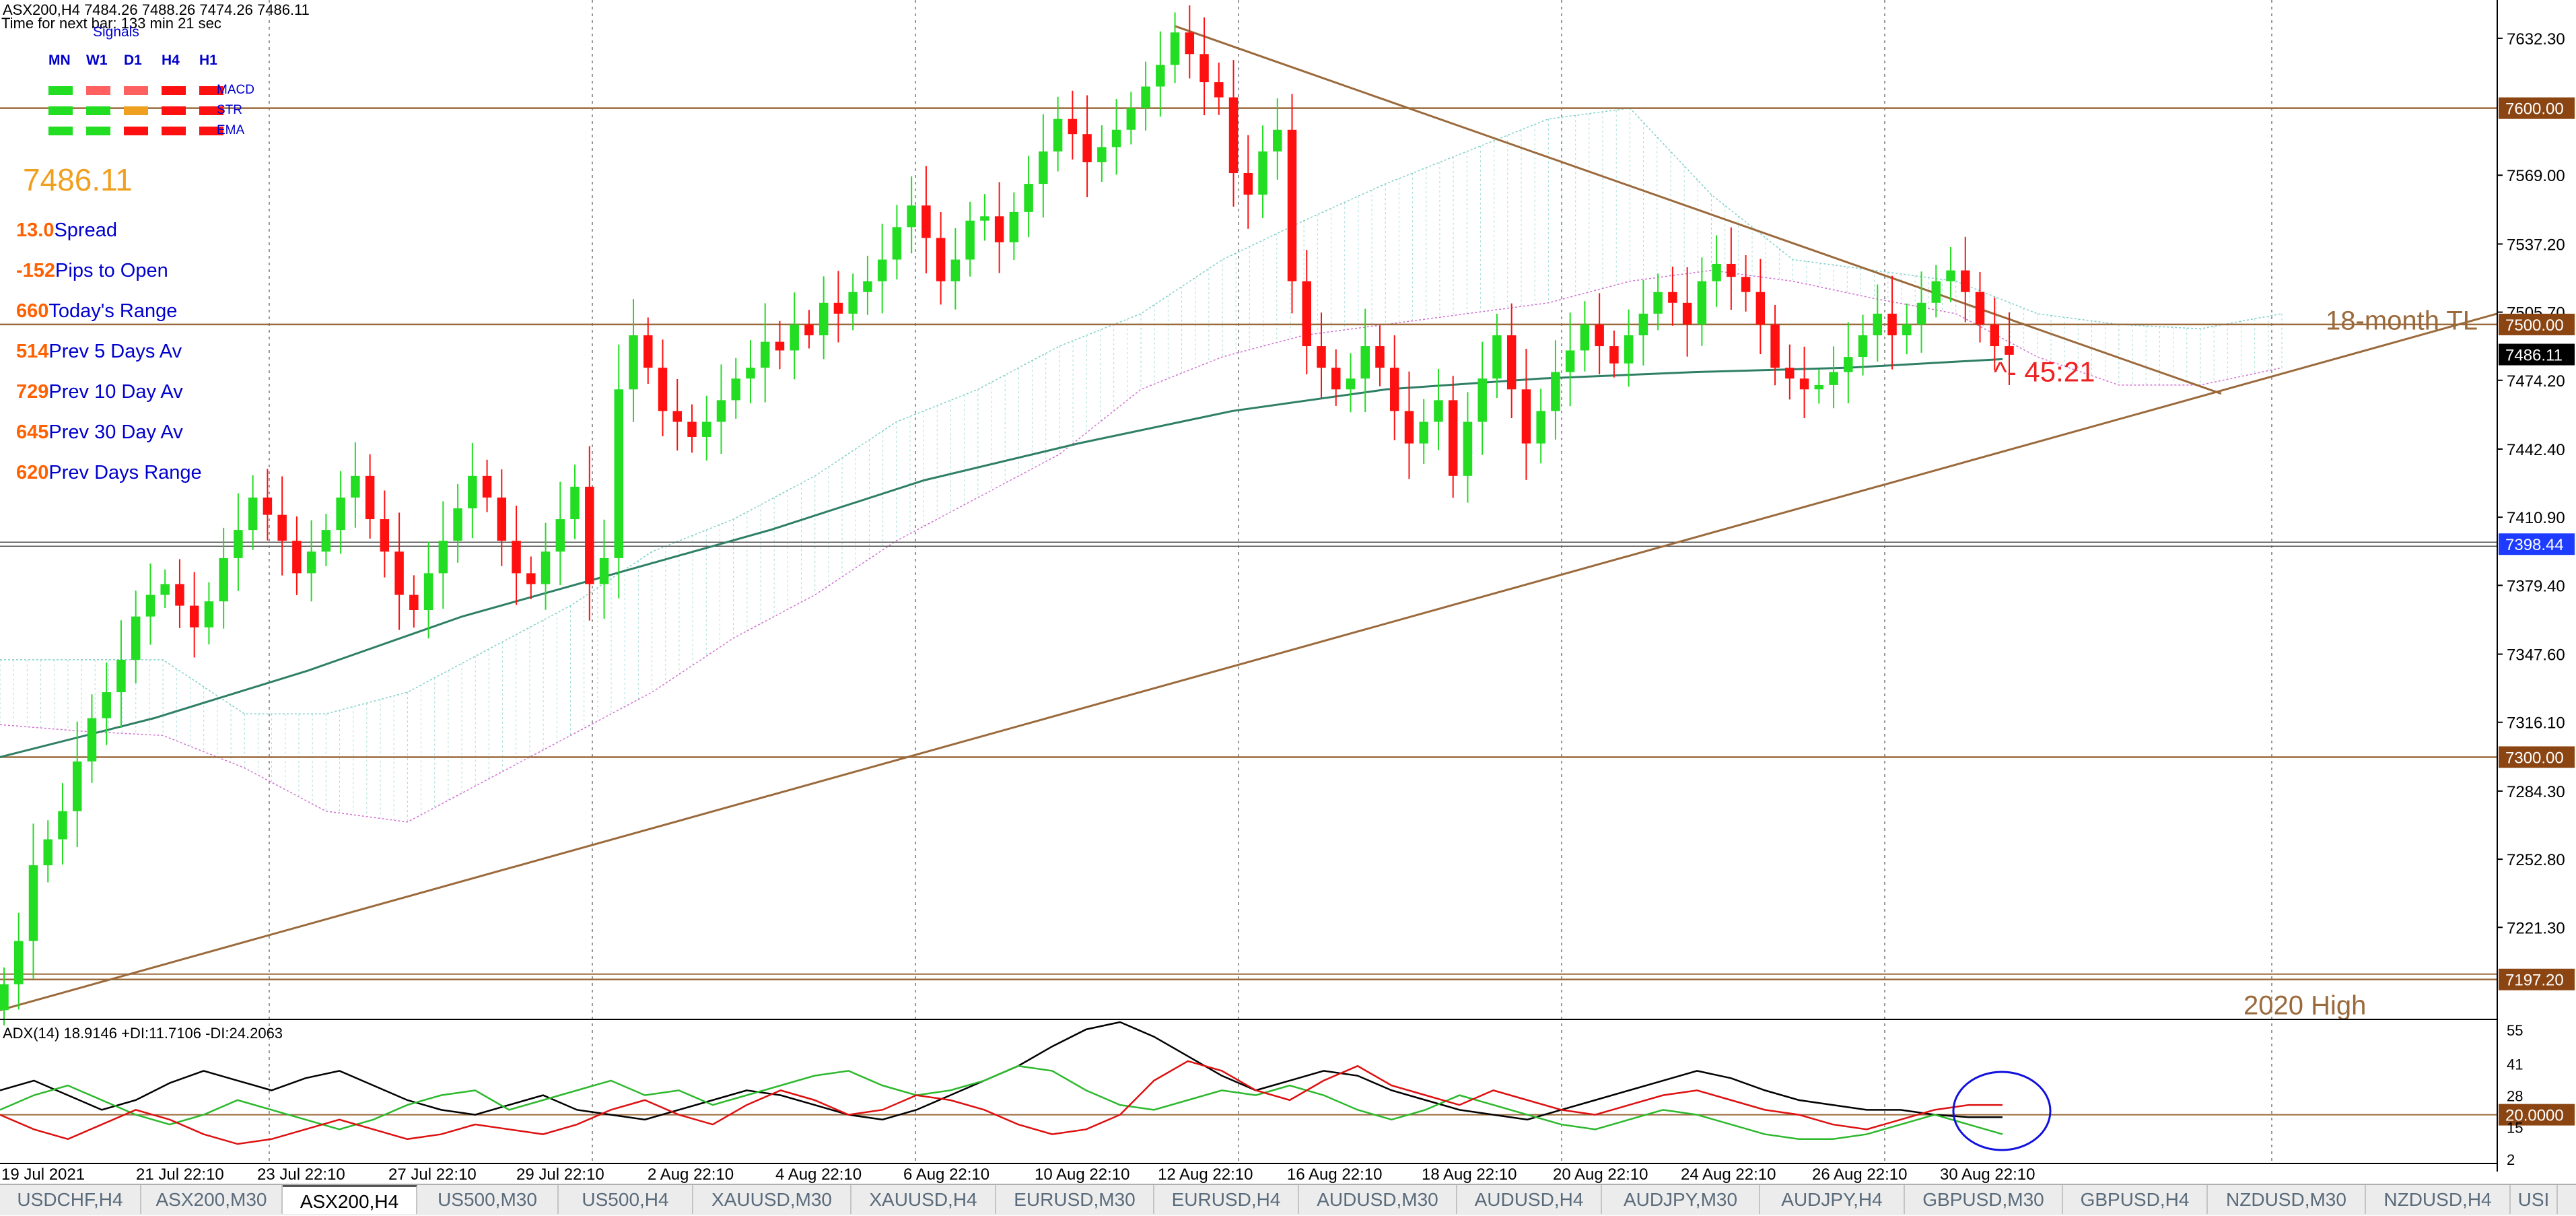  What do you see at coordinates (1681, 1199) in the screenshot?
I see `symbol-tab: AUDJPY,M30` at bounding box center [1681, 1199].